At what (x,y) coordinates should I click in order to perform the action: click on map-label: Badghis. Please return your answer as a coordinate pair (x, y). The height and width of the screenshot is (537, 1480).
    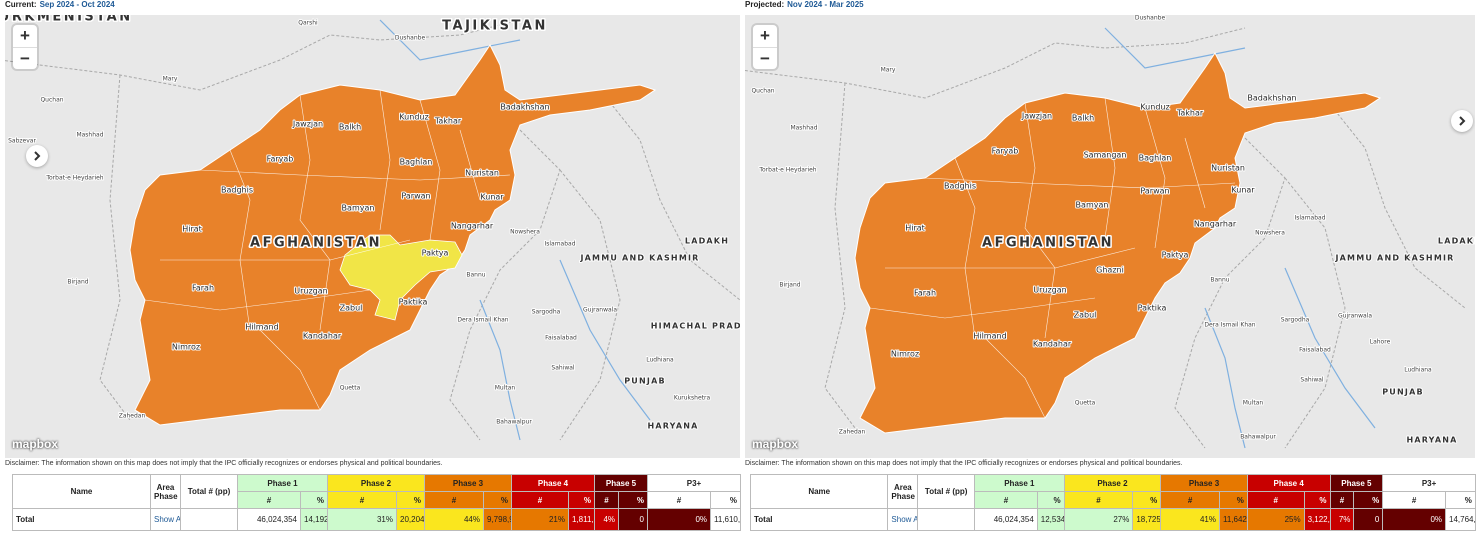
    Looking at the image, I should click on (960, 186).